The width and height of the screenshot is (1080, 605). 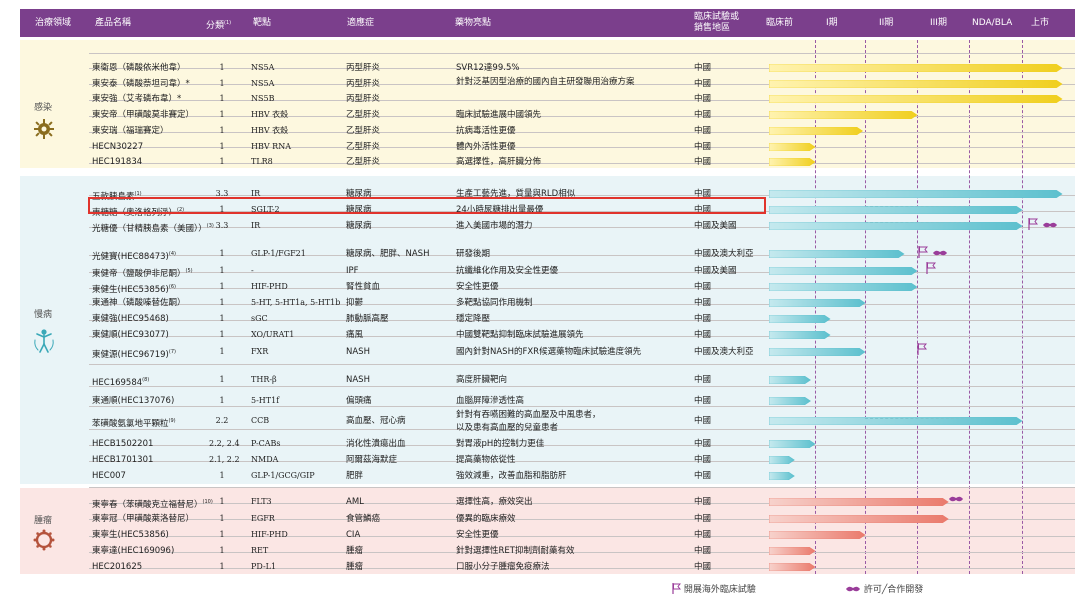 What do you see at coordinates (118, 147) in the screenshot?
I see `product-name-text: HECN30227` at bounding box center [118, 147].